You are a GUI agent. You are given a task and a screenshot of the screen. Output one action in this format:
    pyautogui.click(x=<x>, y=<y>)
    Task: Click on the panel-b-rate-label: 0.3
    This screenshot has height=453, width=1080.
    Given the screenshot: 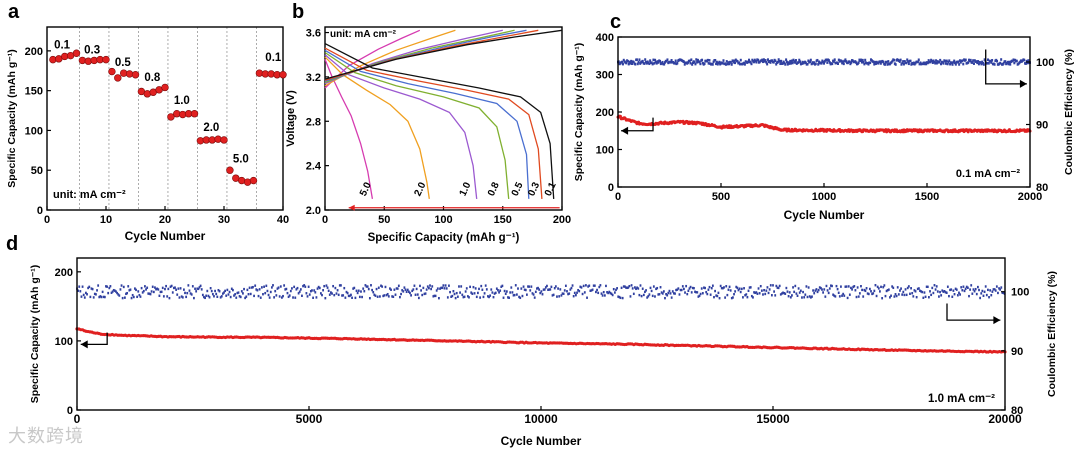 What is the action you would take?
    pyautogui.click(x=534, y=189)
    